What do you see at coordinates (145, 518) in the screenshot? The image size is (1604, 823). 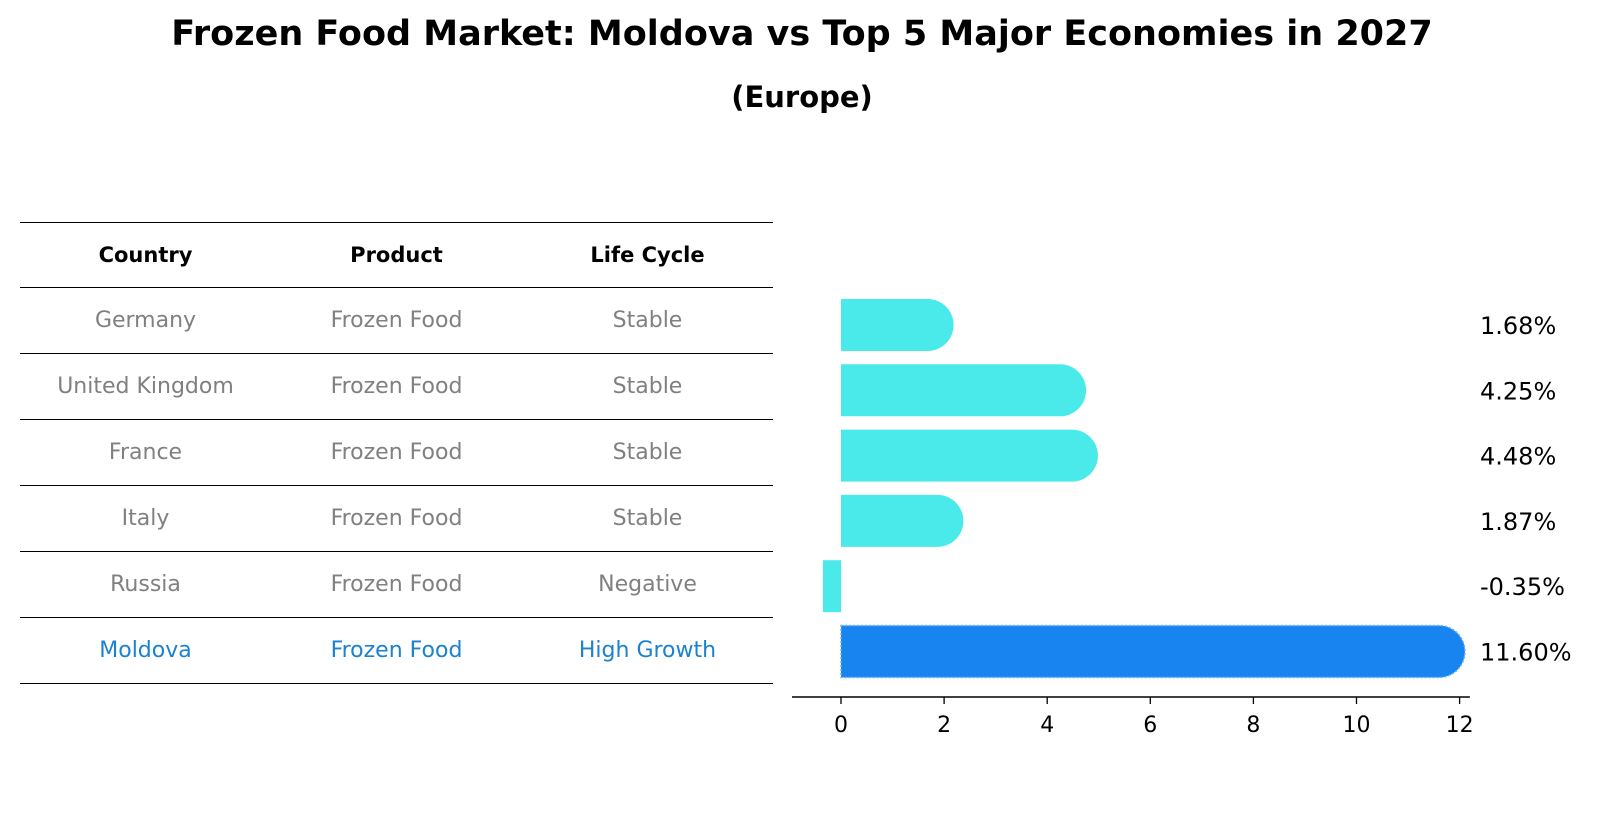 I see `cell-country: Italy` at bounding box center [145, 518].